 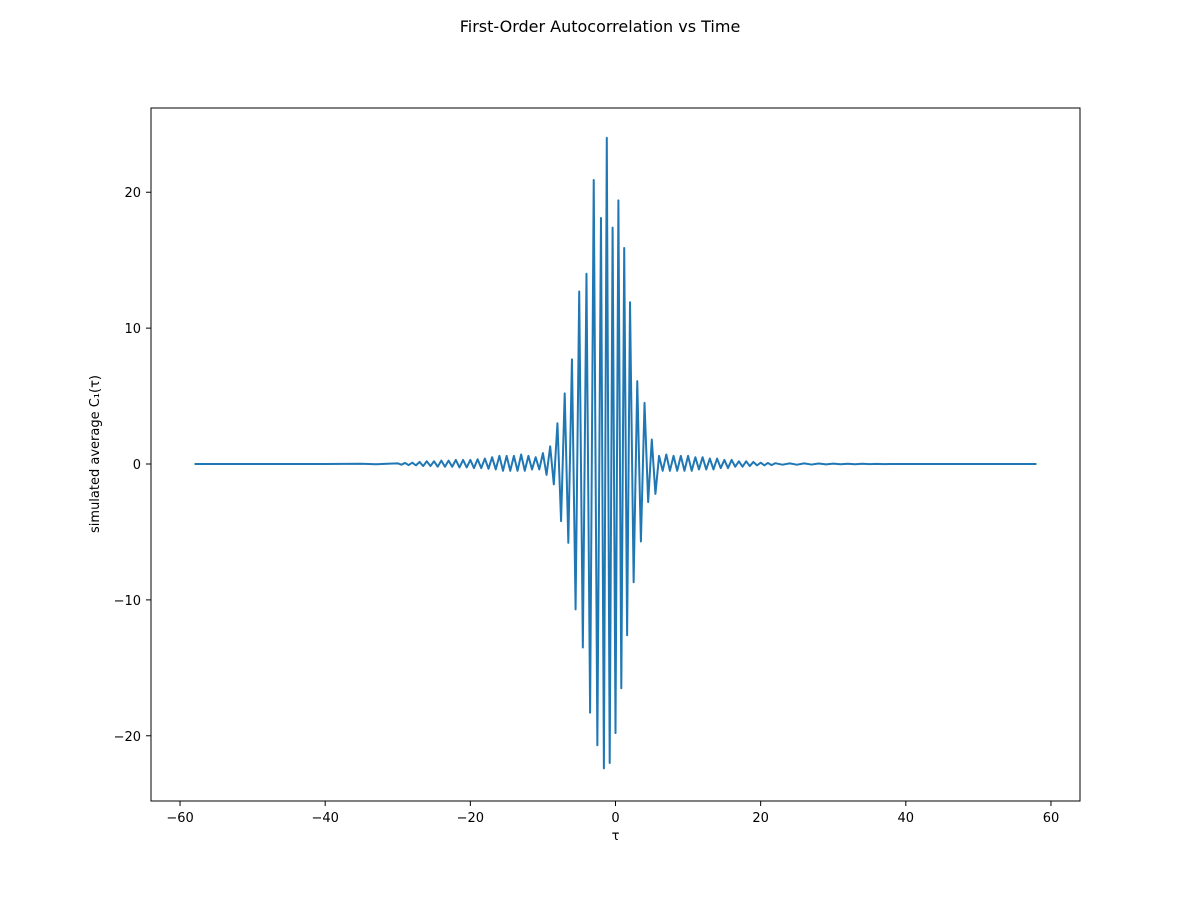 I want to click on x-tick-label: −60, so click(x=179, y=818).